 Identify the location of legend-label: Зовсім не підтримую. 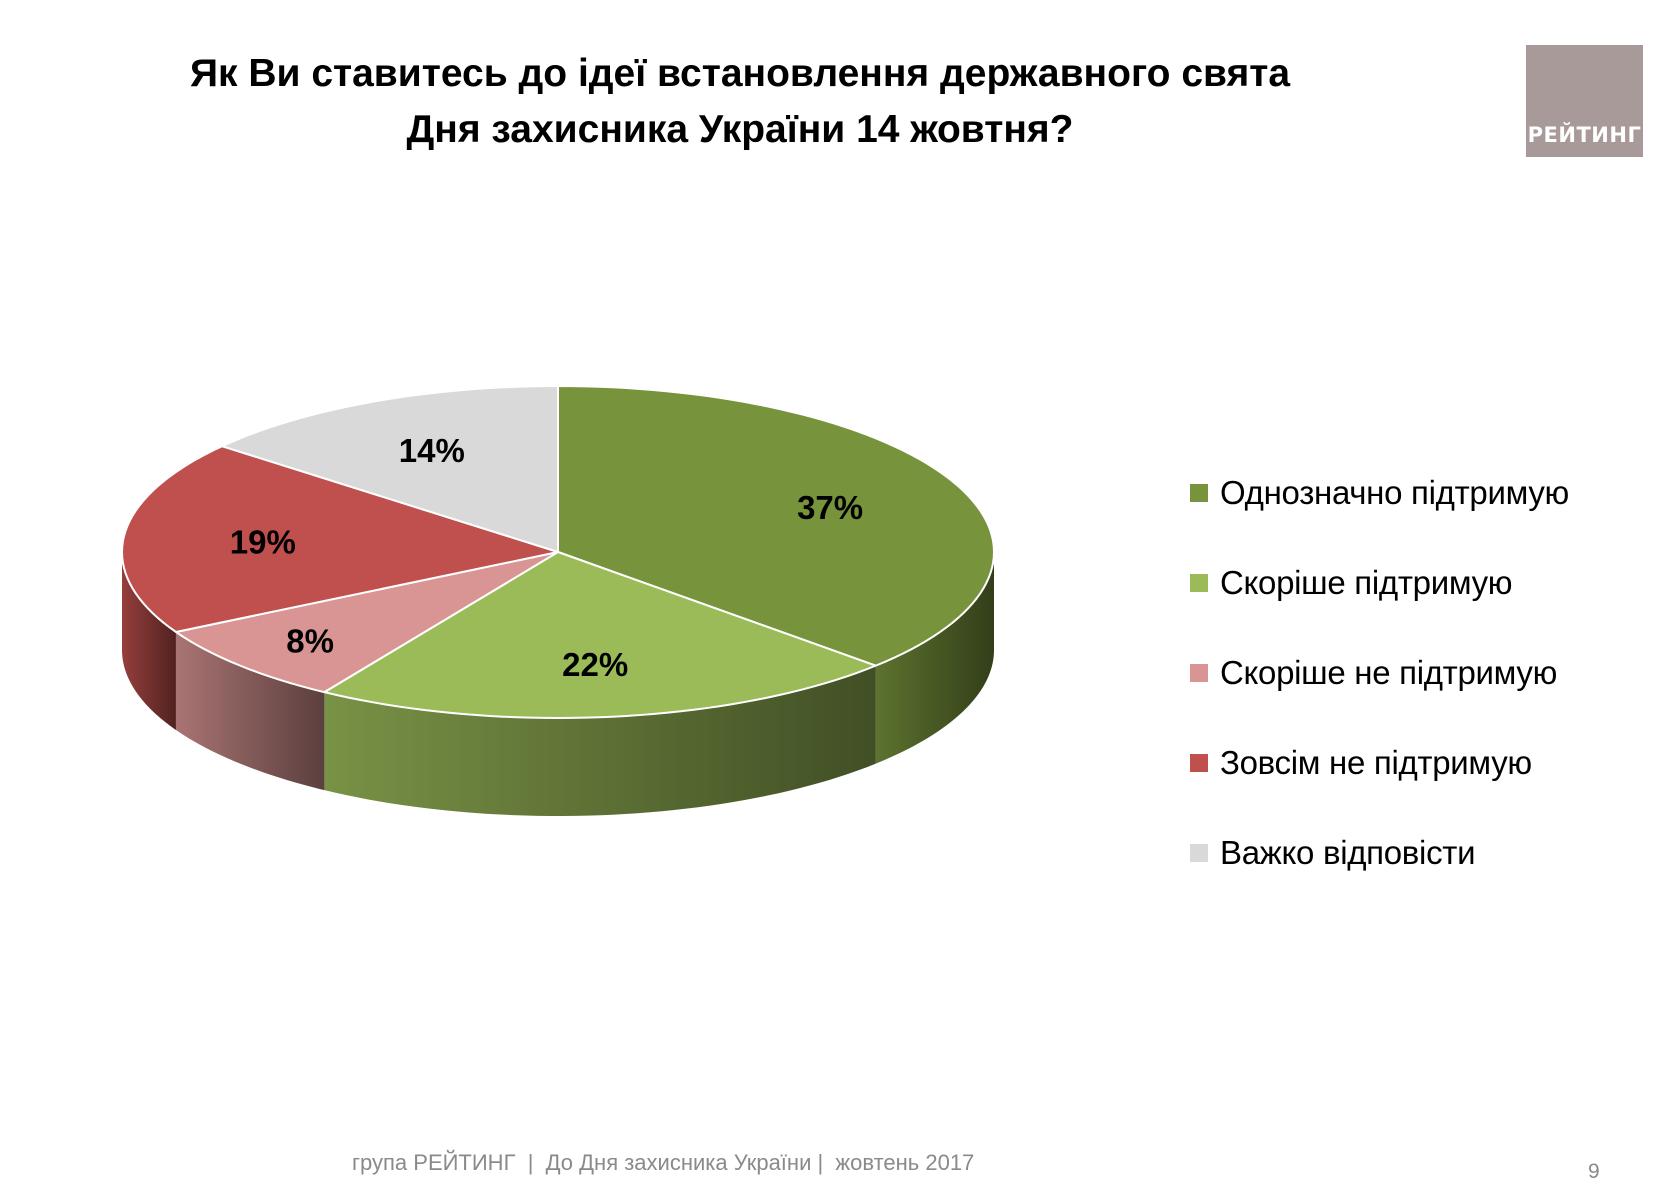
(1376, 762).